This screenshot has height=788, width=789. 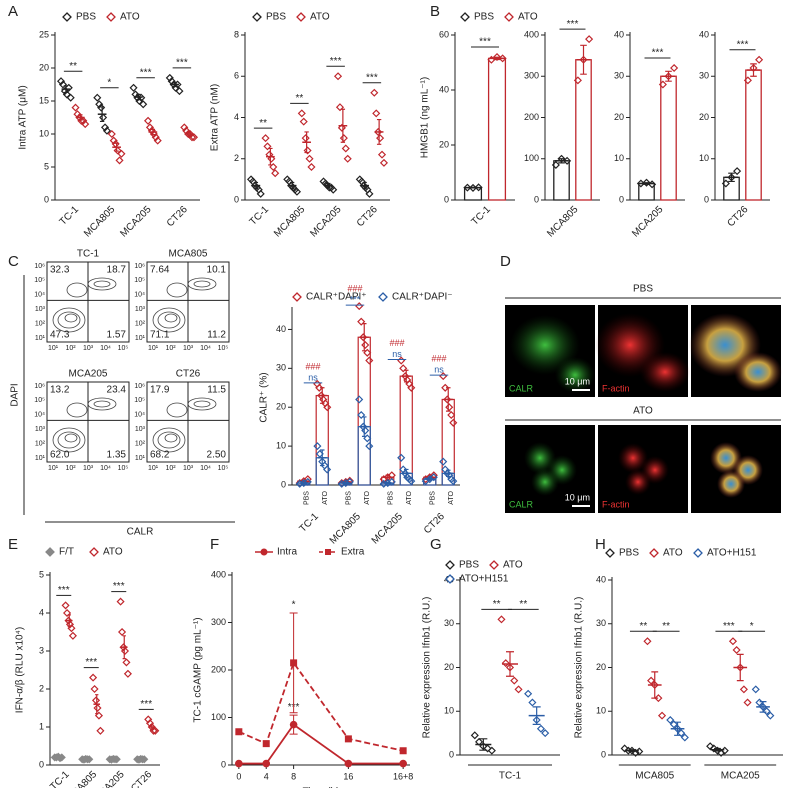 What do you see at coordinates (40, 458) in the screenshot?
I see `y-tick-label: 10¹` at bounding box center [40, 458].